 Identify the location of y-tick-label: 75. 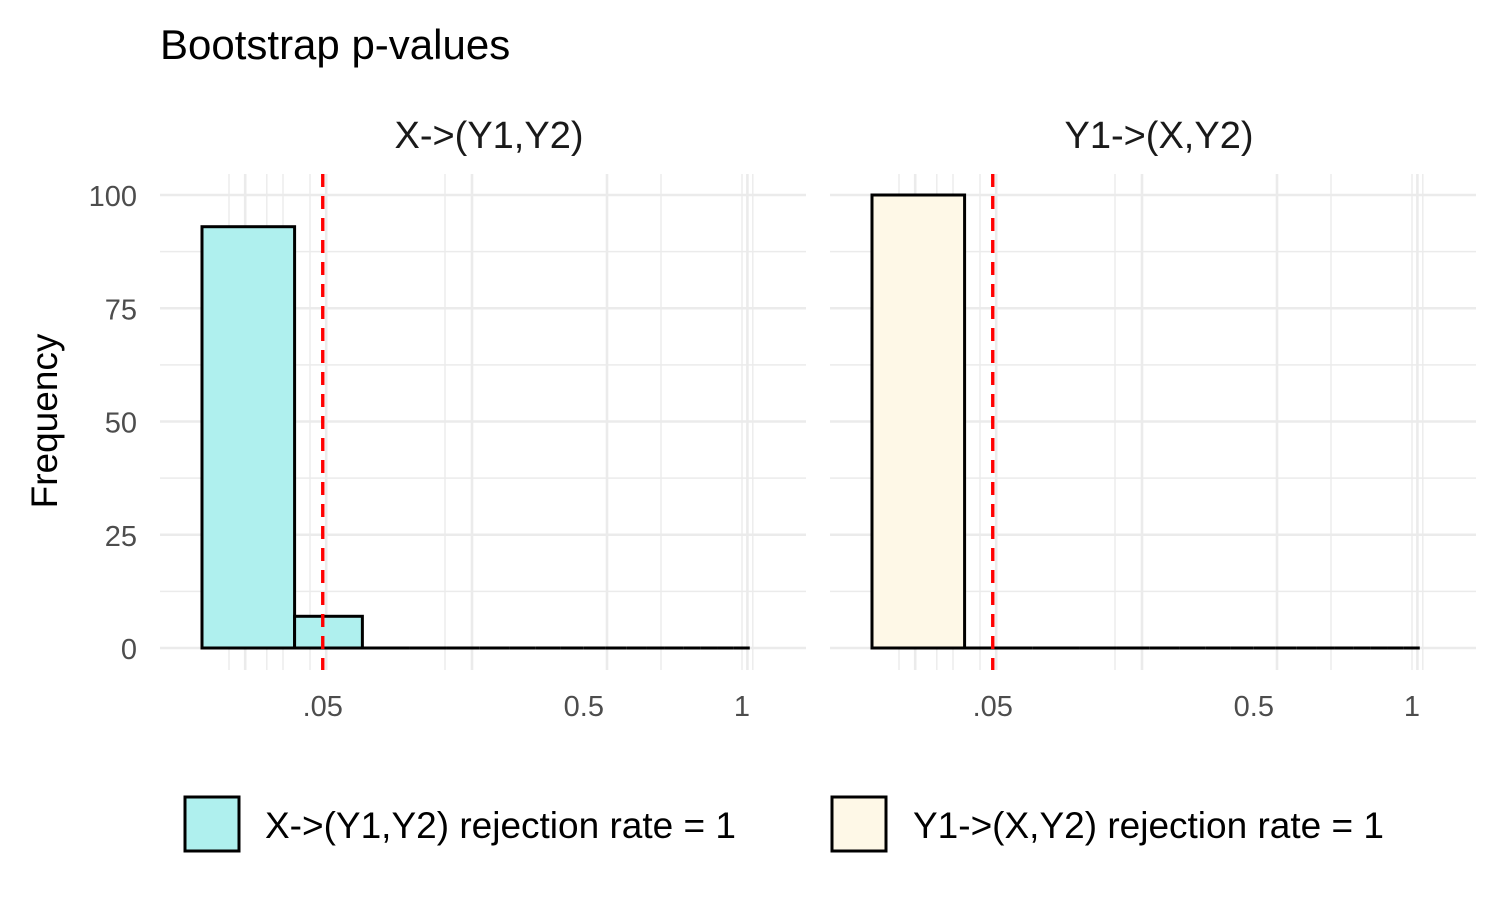
(121, 310).